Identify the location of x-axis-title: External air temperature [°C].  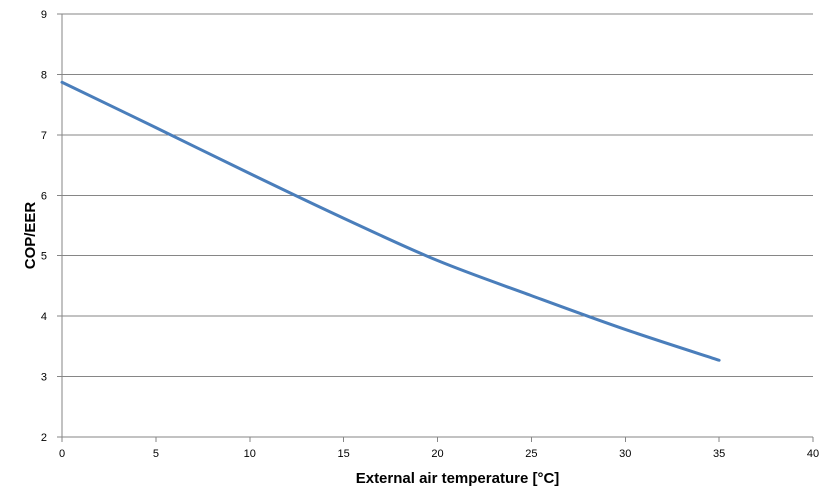
(458, 478).